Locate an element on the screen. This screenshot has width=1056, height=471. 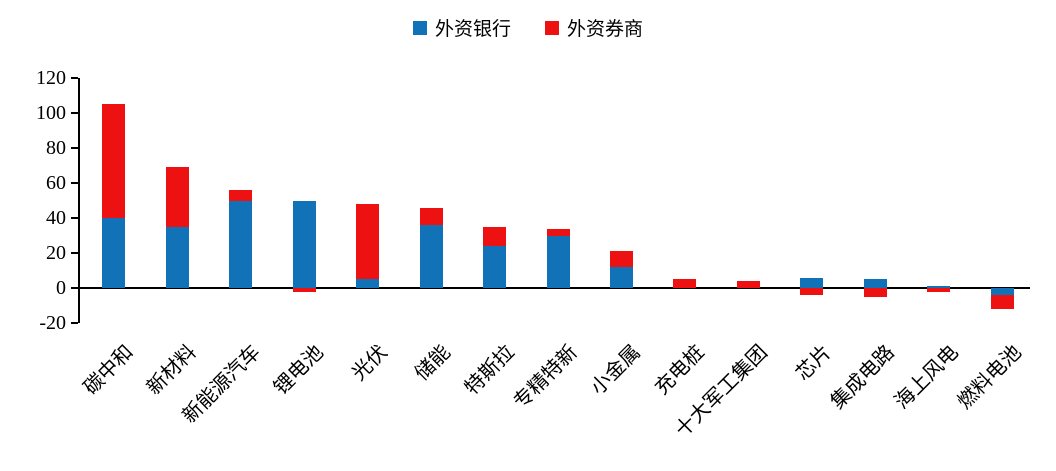
bar-segment-外资券商-碳中和 is located at coordinates (114, 161).